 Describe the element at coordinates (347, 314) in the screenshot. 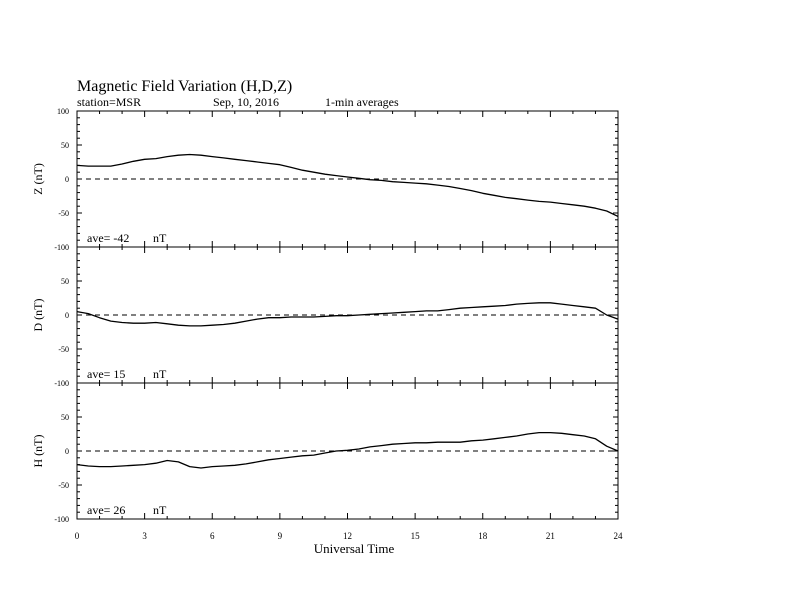

I see `trace-d` at that location.